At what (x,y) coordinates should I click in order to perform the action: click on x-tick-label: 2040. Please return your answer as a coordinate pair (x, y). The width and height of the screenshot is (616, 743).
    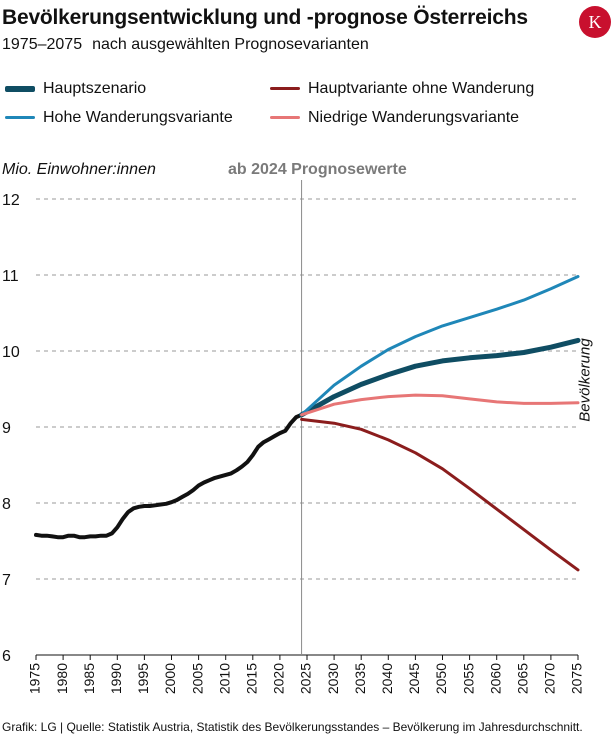
    Looking at the image, I should click on (387, 678).